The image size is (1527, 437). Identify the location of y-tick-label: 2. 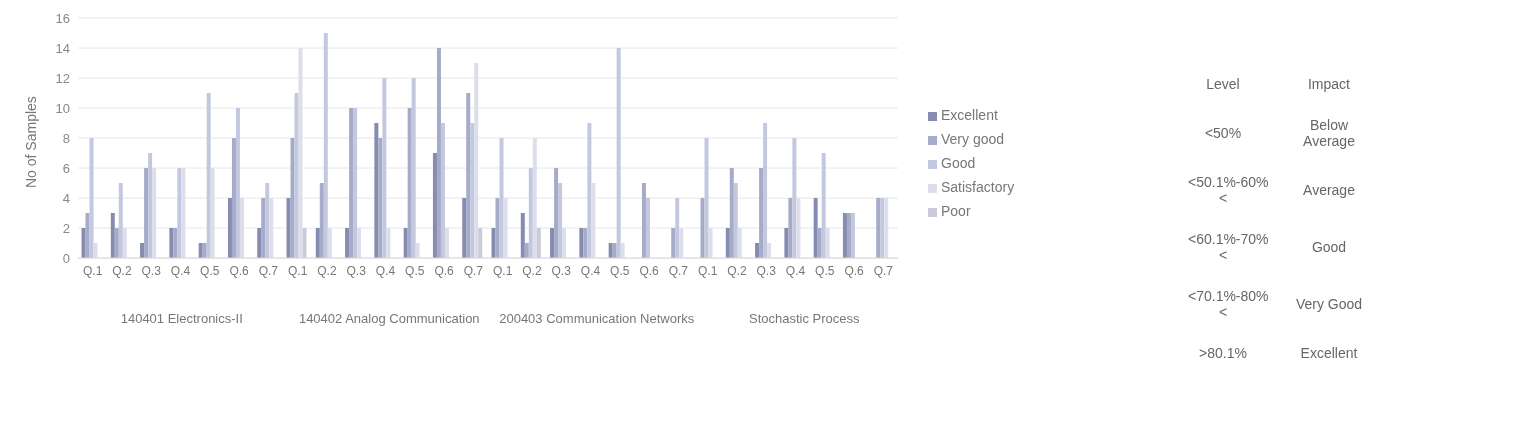
(66, 228).